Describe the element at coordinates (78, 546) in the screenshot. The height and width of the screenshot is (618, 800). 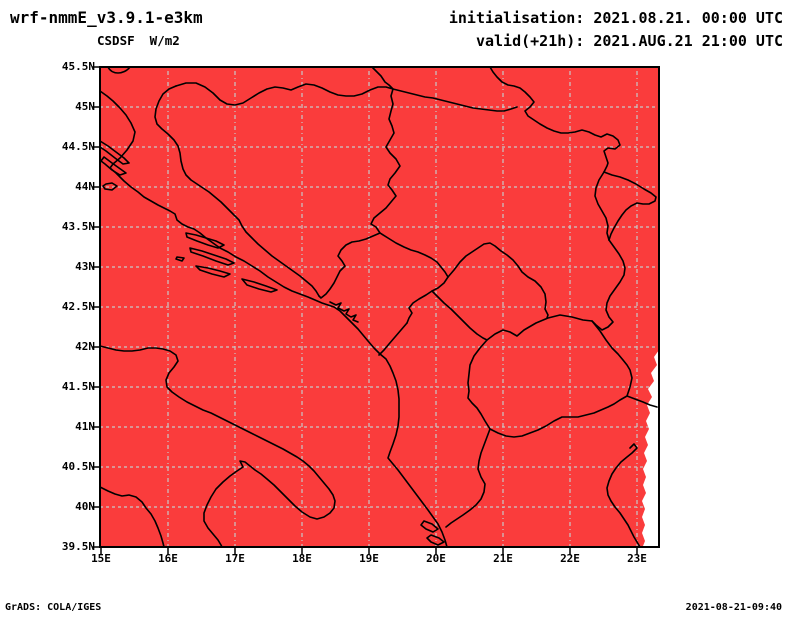
I see `lat-label-39-5n: 39.5N` at that location.